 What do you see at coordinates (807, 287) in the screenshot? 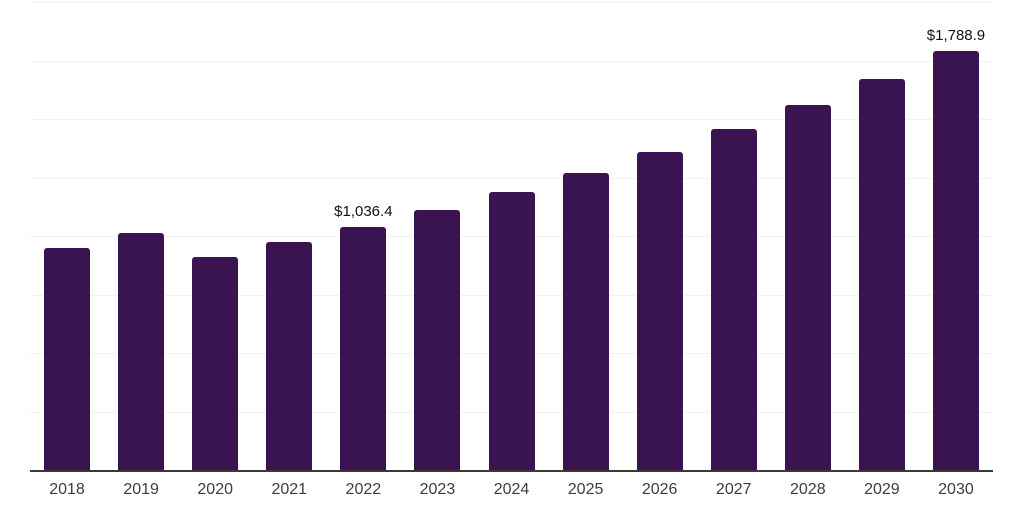
I see `bar-2028` at bounding box center [807, 287].